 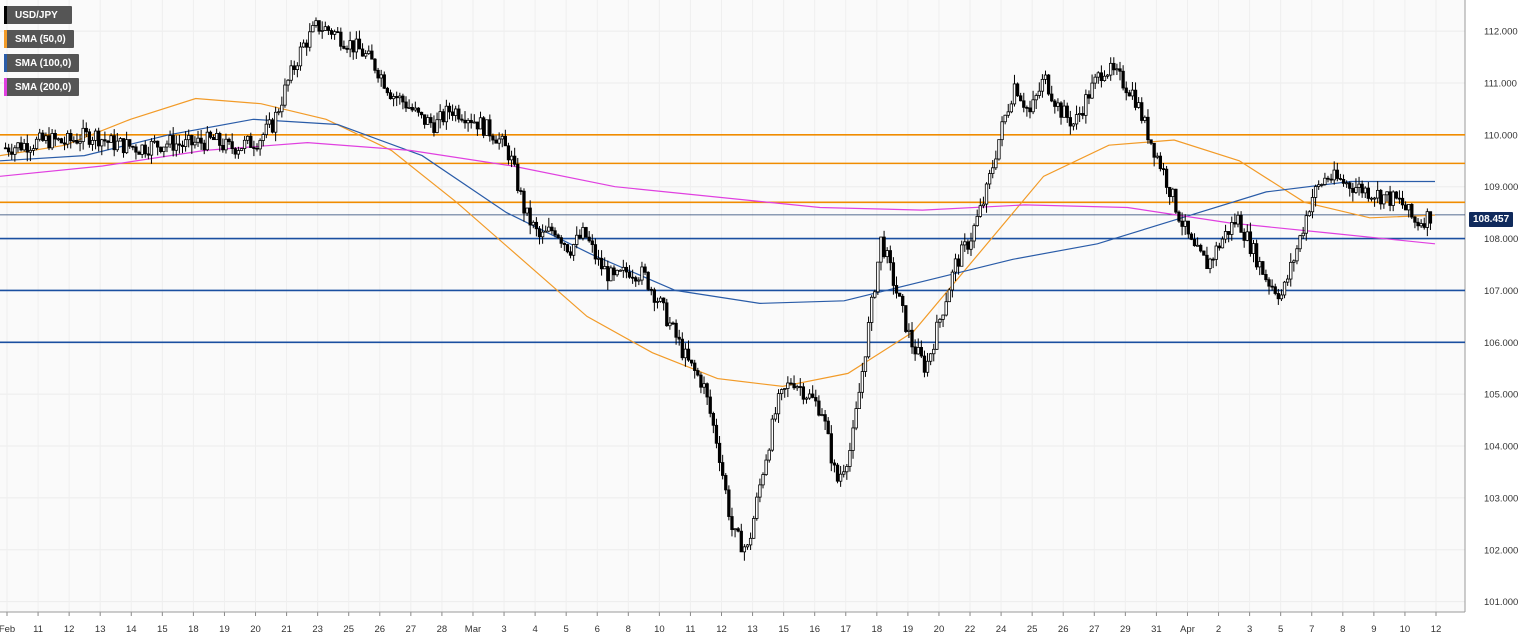 What do you see at coordinates (286, 629) in the screenshot?
I see `x-tick-label: 21` at bounding box center [286, 629].